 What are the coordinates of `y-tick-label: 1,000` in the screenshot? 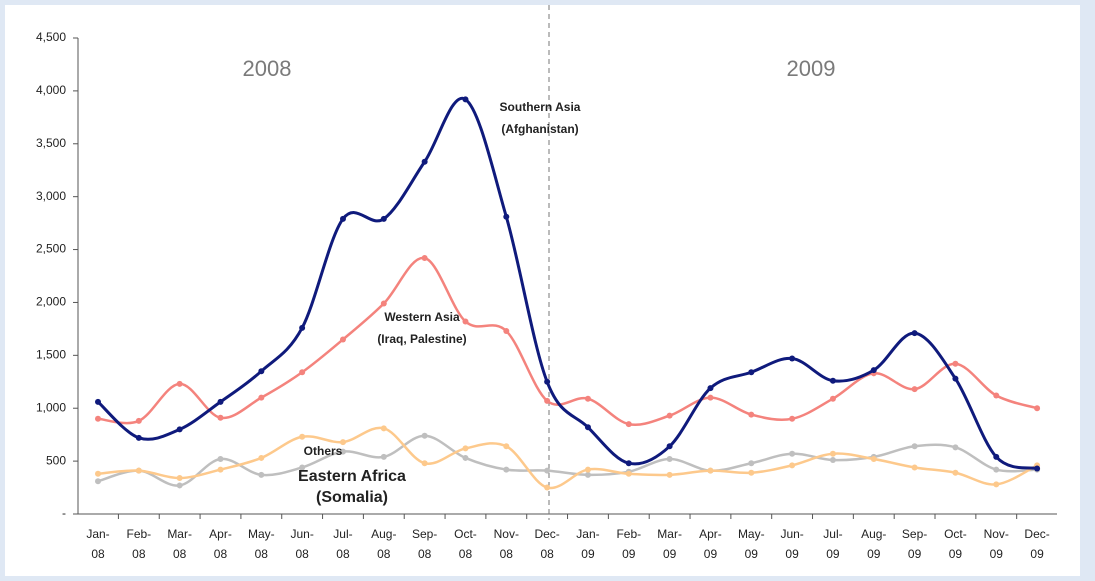 It's located at (51, 407).